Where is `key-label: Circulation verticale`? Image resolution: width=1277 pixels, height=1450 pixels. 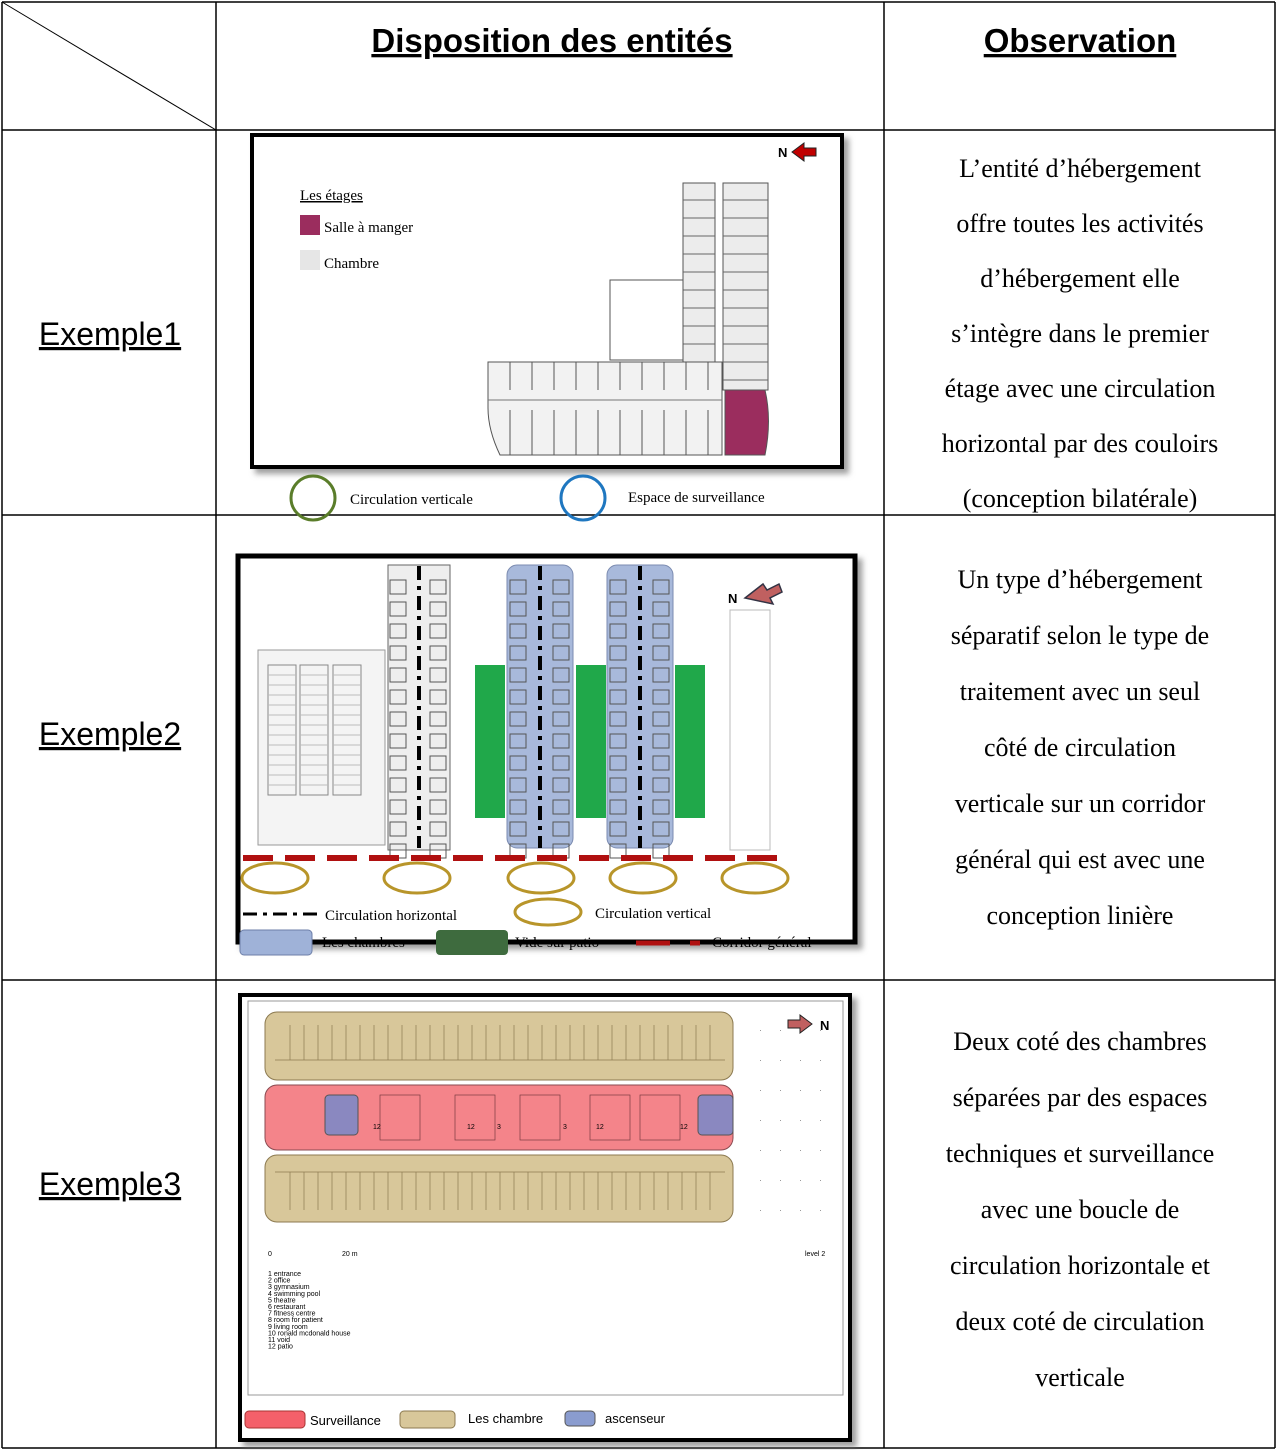
key-label: Circulation verticale is located at coordinates (411, 500).